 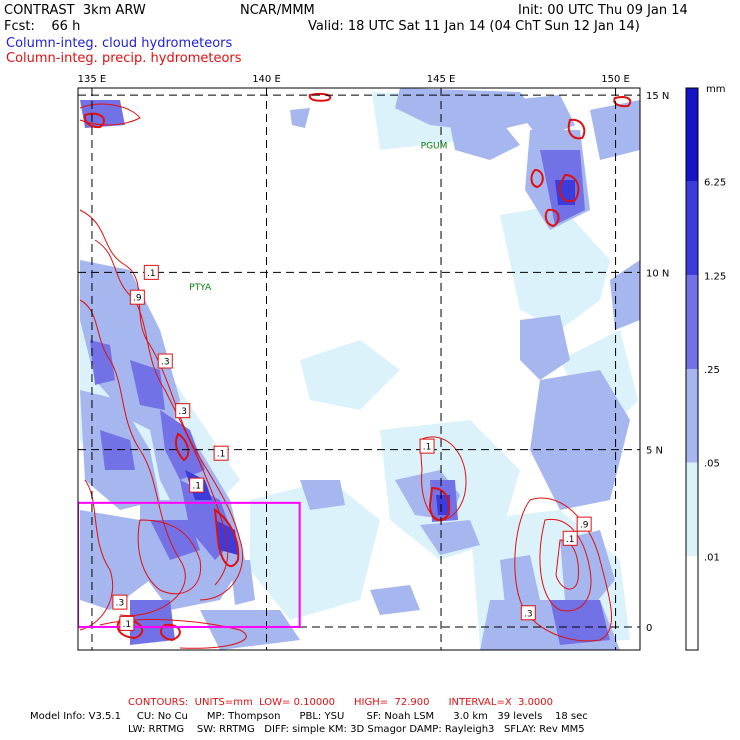 What do you see at coordinates (189, 564) in the screenshot?
I see `domain-highlight-box` at bounding box center [189, 564].